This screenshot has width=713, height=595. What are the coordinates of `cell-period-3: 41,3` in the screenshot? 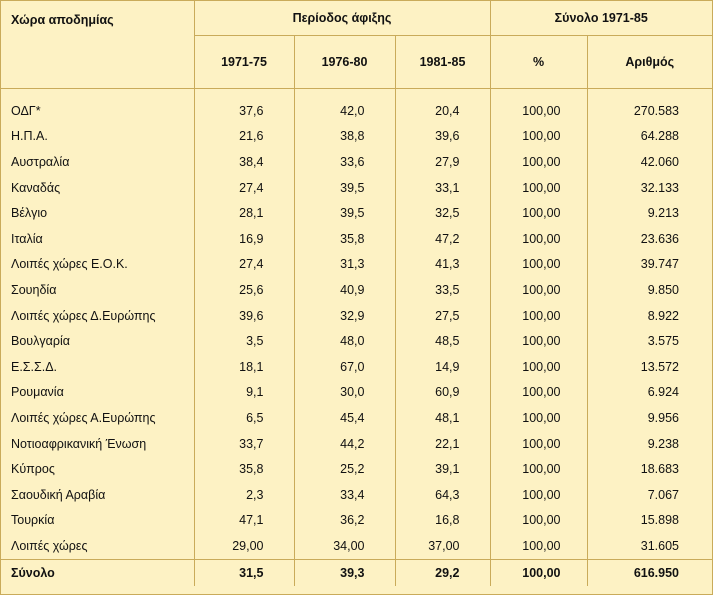 It's located at (443, 264).